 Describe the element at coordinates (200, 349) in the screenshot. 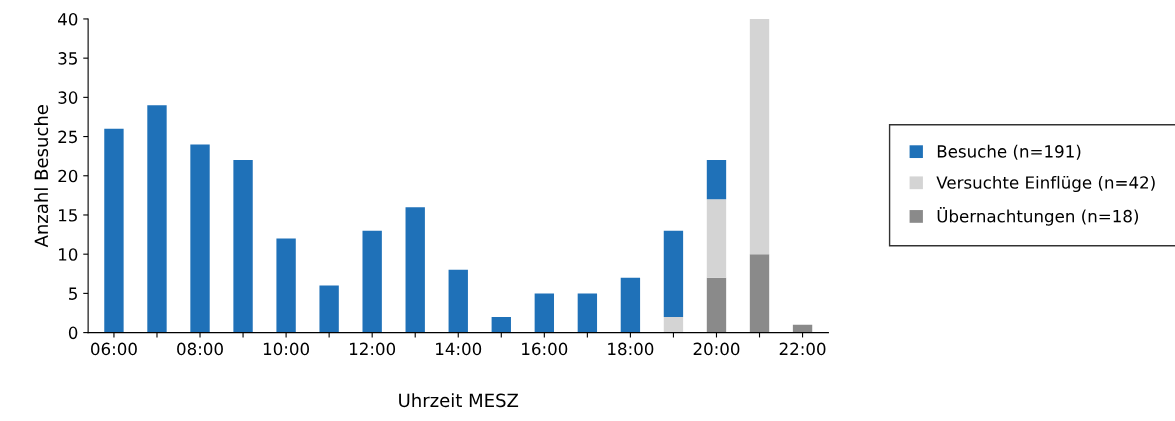

I see `x-tick-label: 08:00` at that location.